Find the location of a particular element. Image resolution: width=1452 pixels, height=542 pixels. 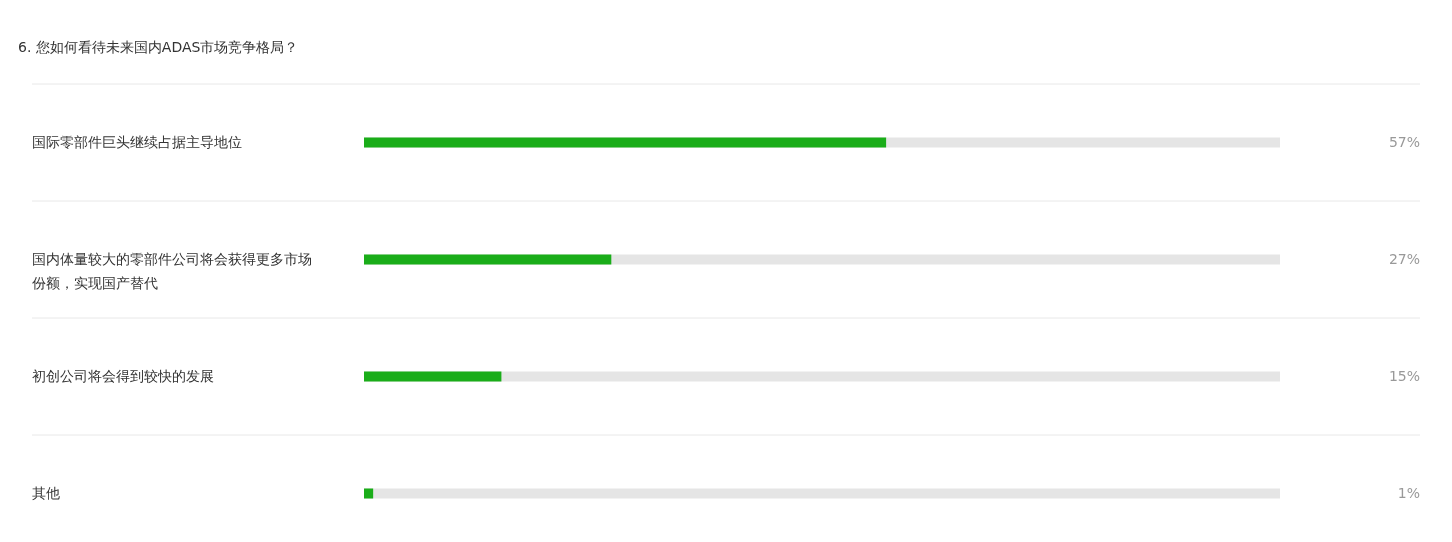

data-label: 27% is located at coordinates (1404, 258).